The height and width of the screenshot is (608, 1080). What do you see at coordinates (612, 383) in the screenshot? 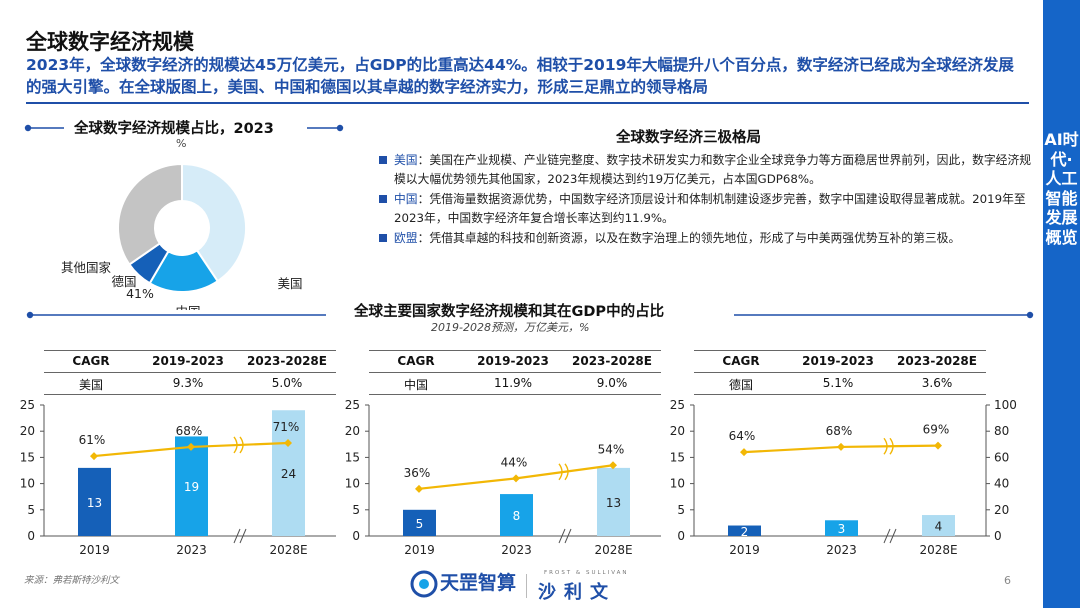
I see `cagr-value-2: 9.0%` at bounding box center [612, 383].